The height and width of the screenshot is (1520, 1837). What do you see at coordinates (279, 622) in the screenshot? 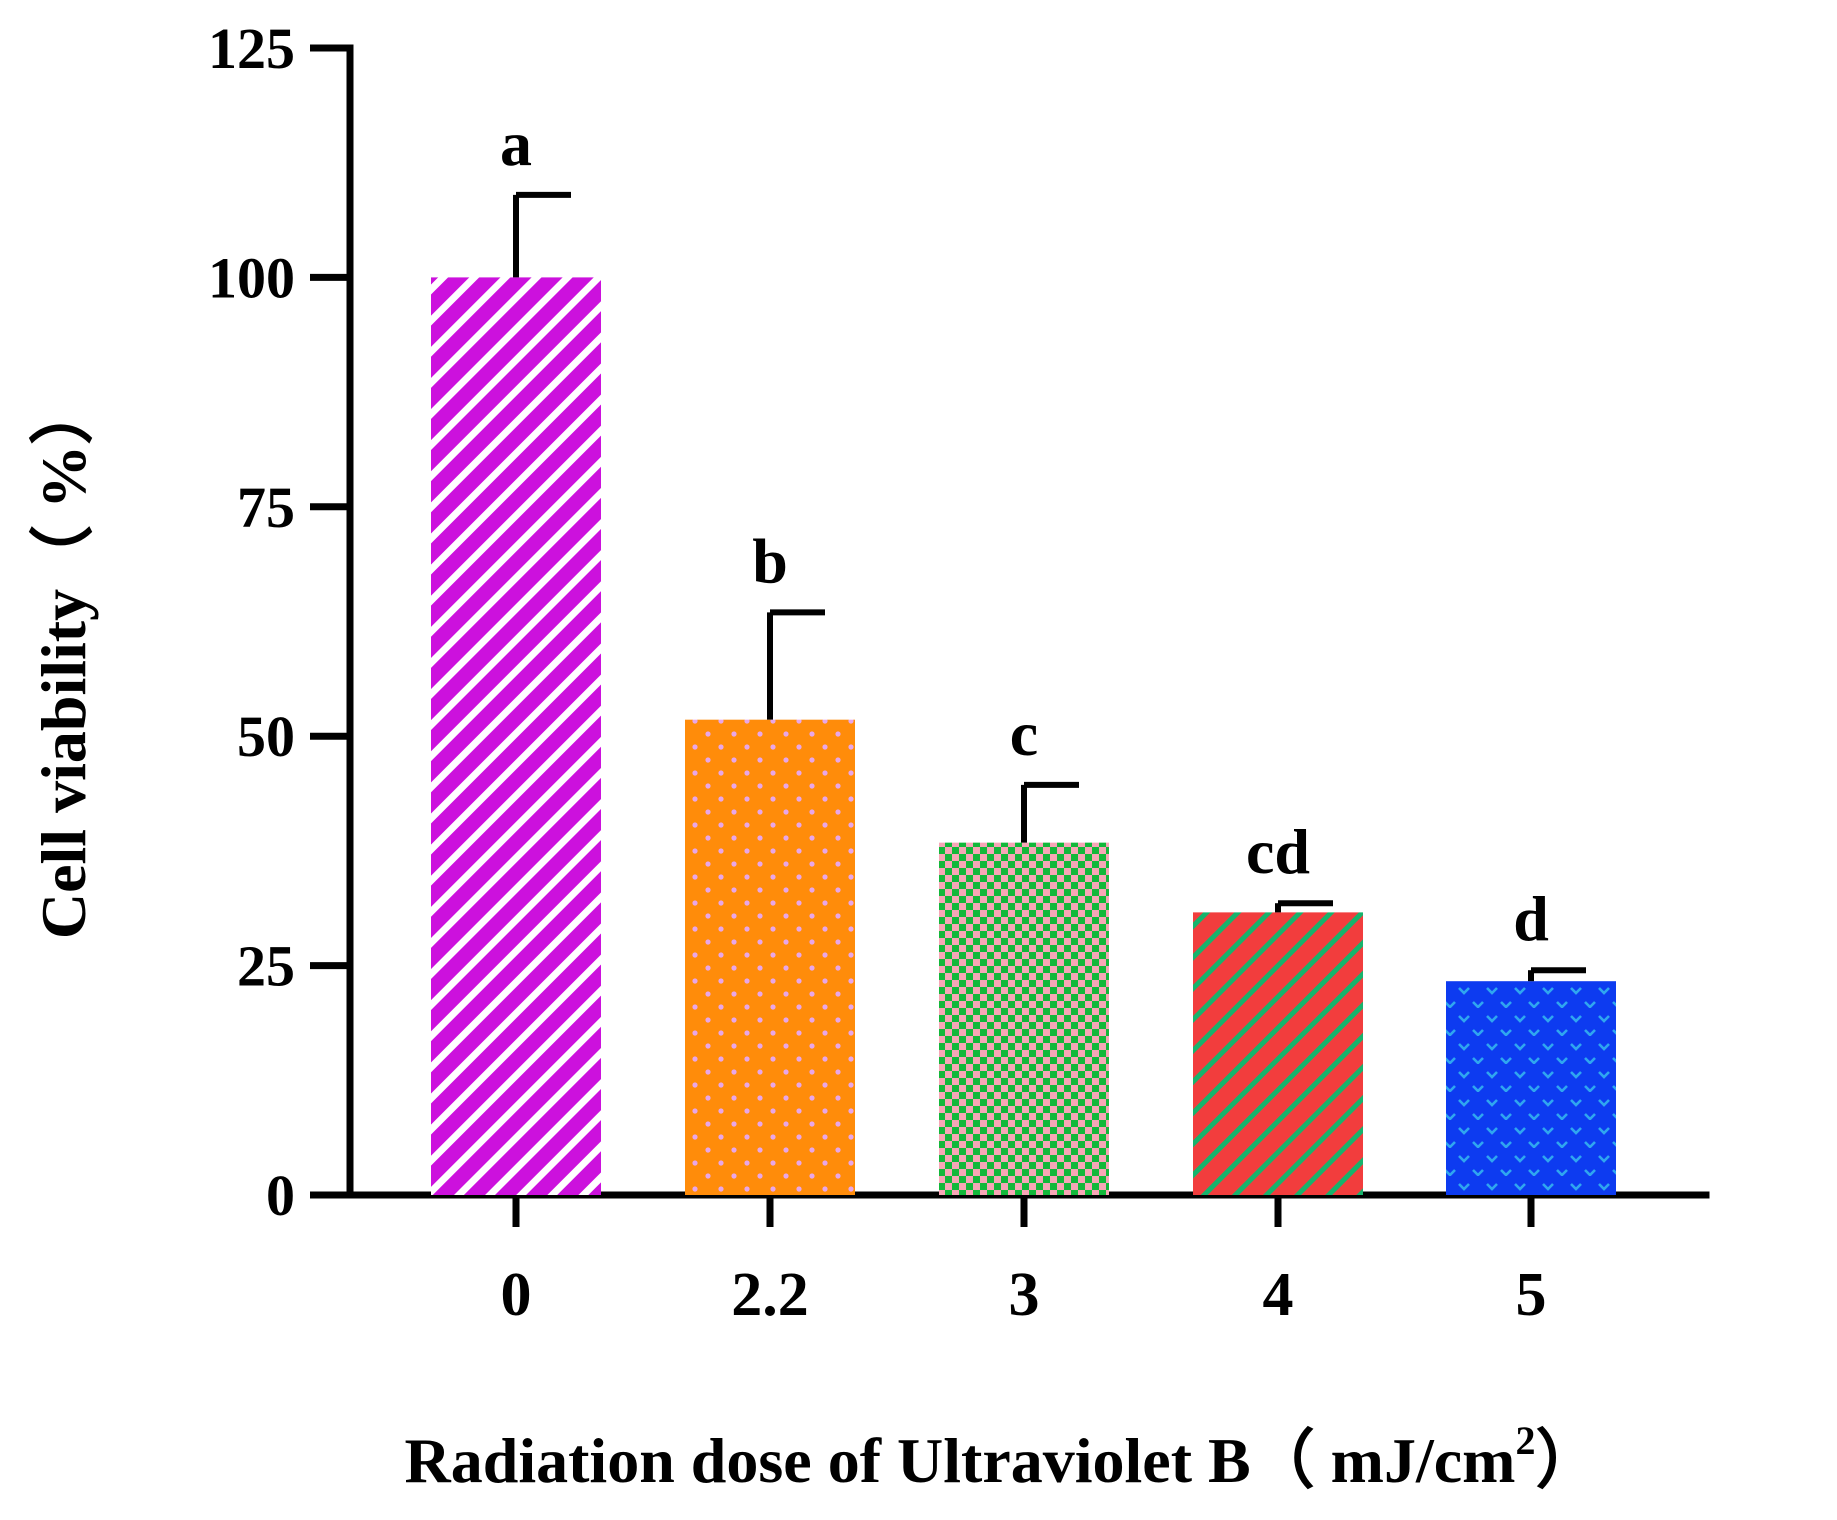
I see `y-axis-ticks: 0 25 50 75 100 125` at bounding box center [279, 622].